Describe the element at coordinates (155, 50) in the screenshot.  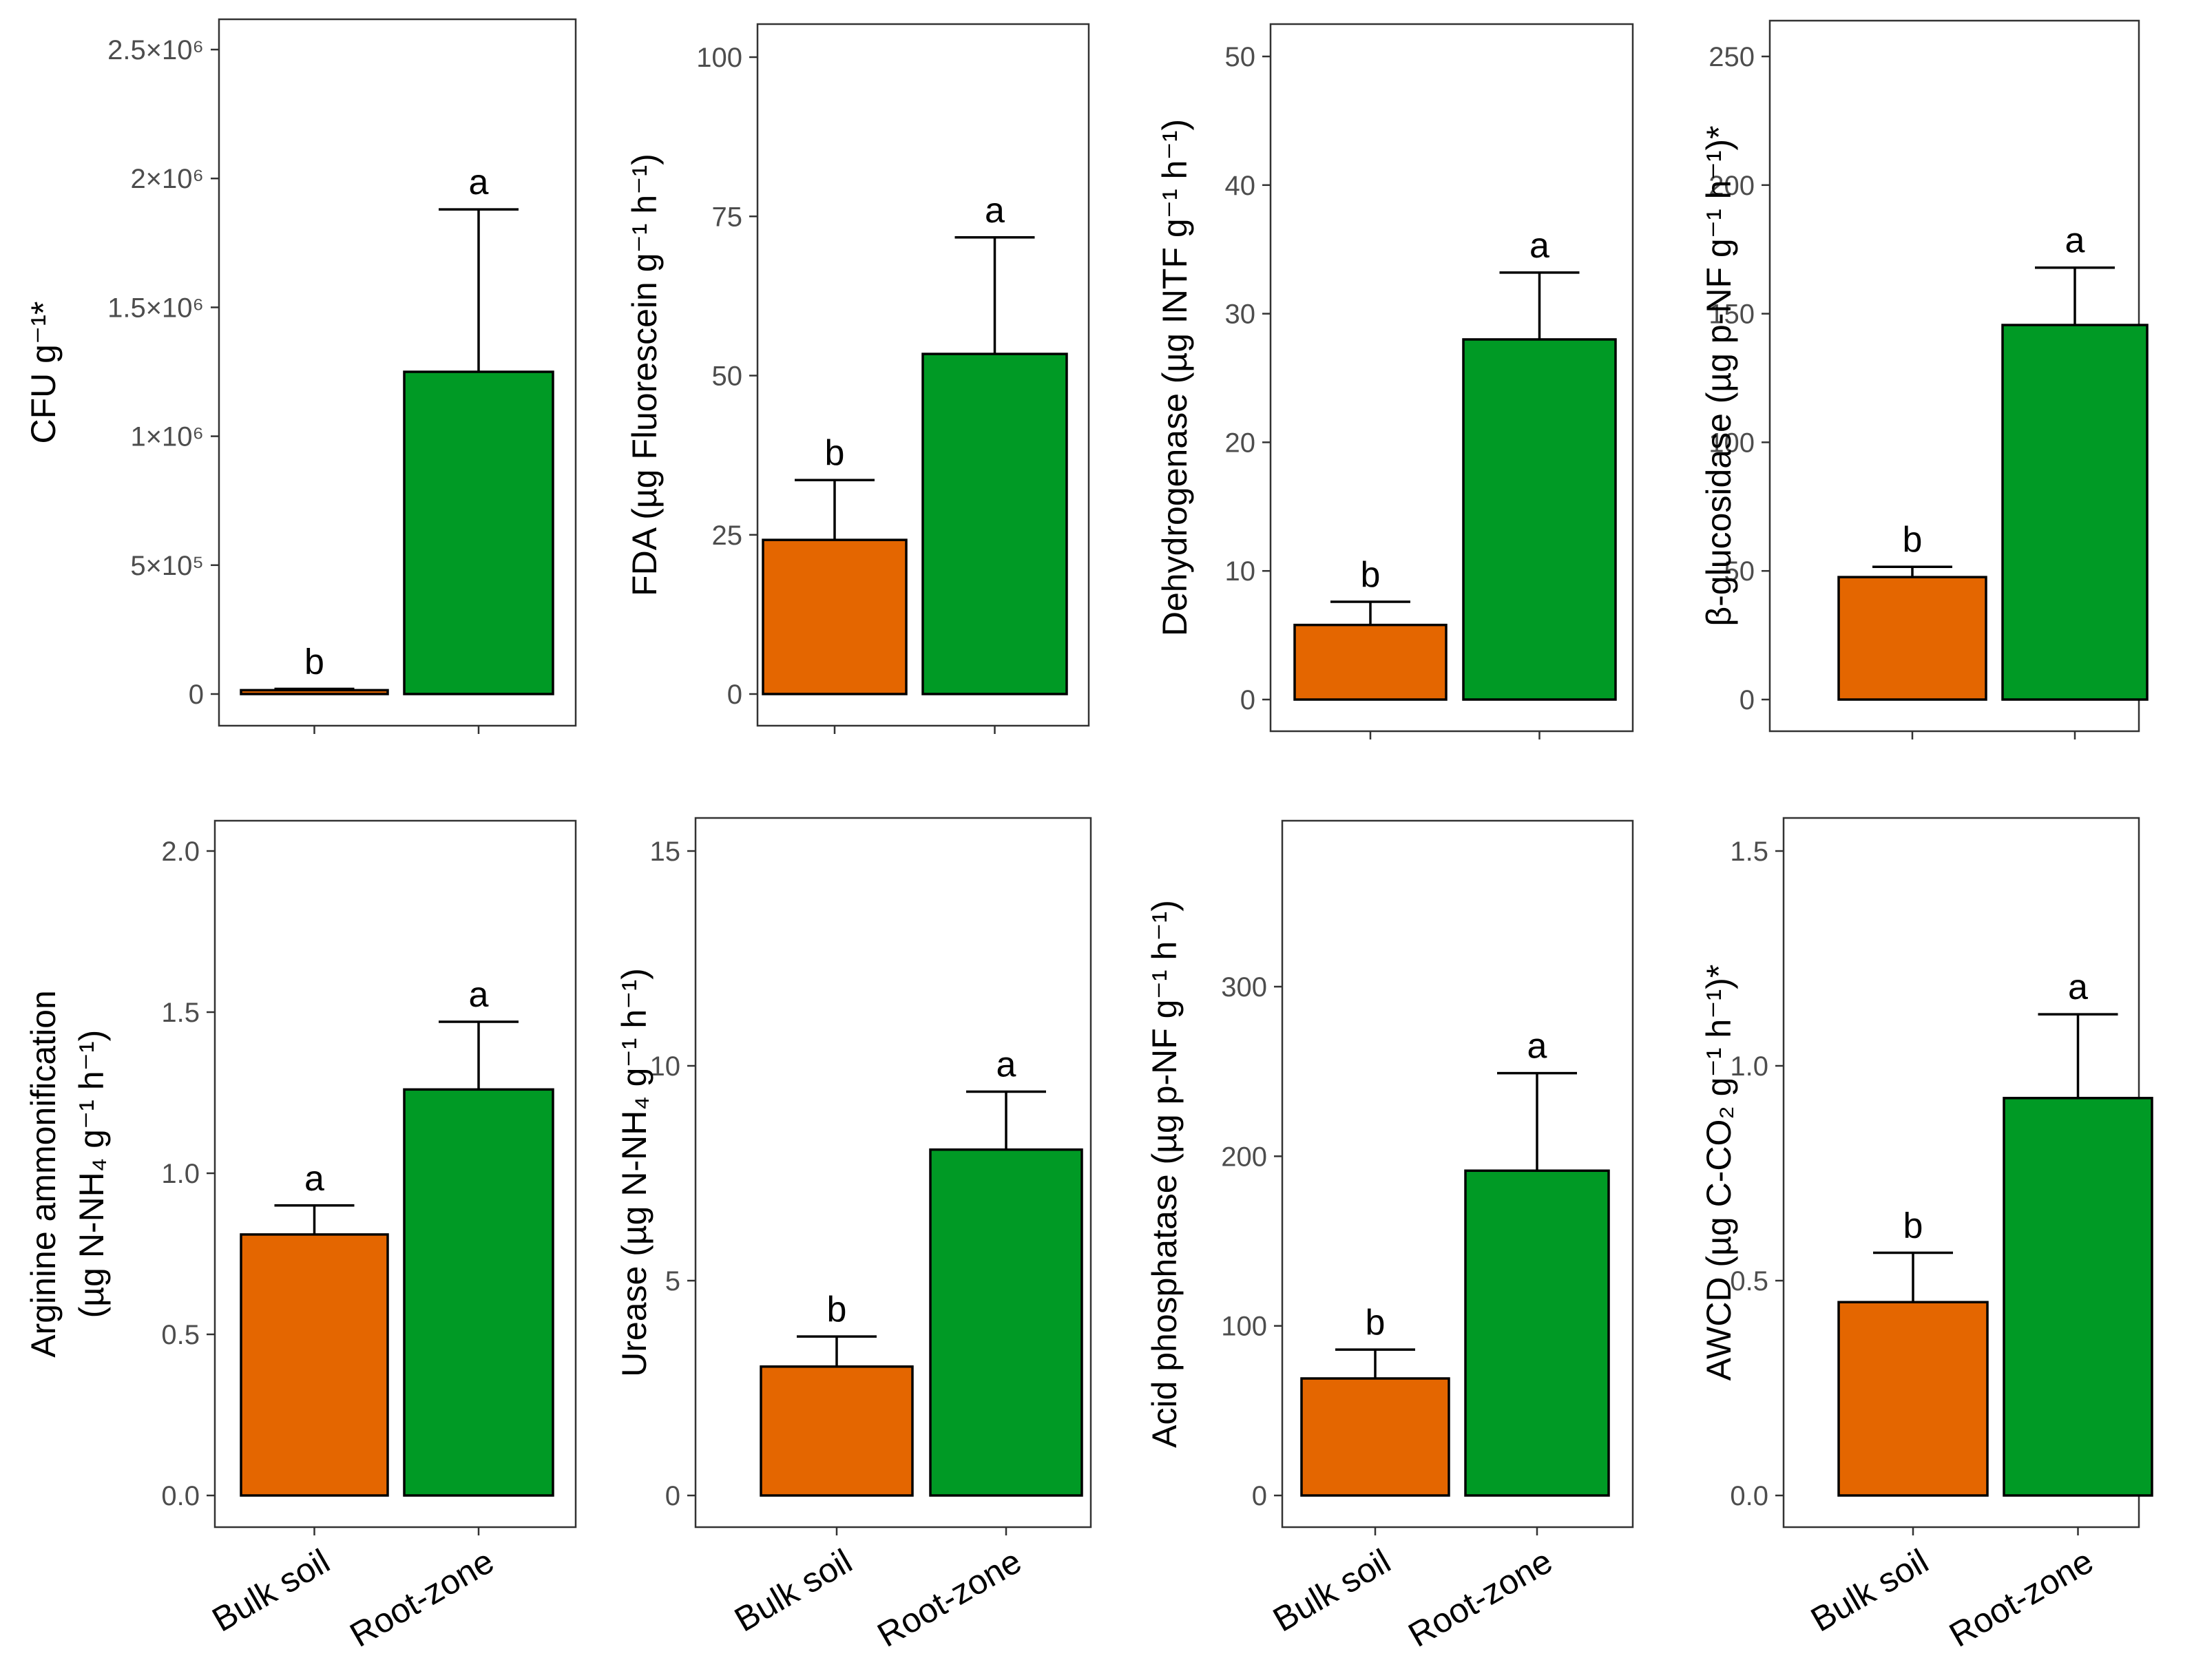
I see `y-tick-label: 2.5×10⁶` at that location.